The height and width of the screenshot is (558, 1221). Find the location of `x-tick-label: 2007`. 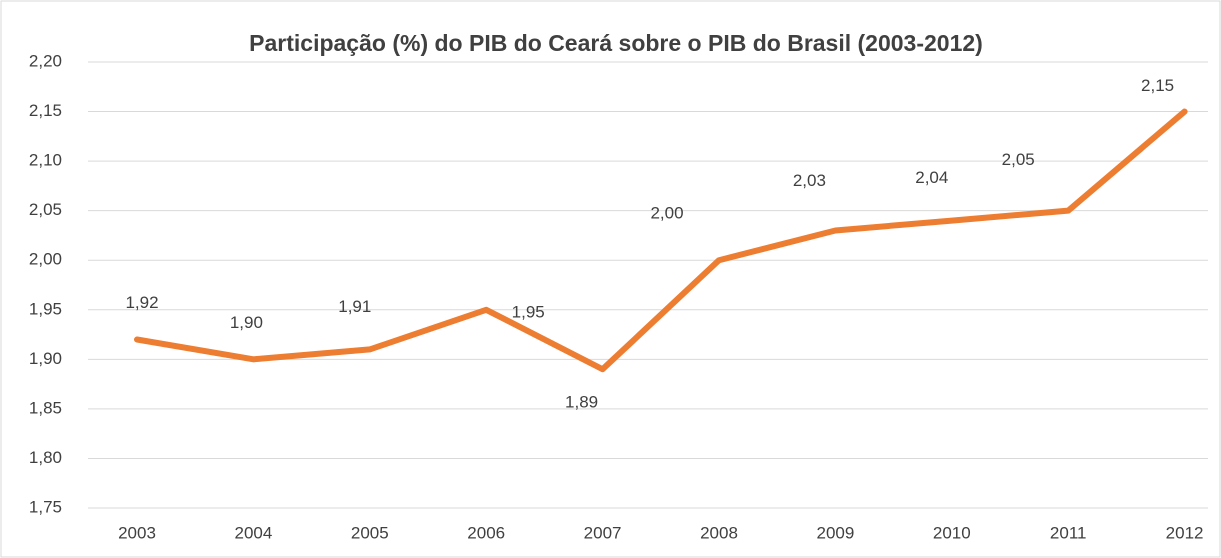

x-tick-label: 2007 is located at coordinates (603, 532).